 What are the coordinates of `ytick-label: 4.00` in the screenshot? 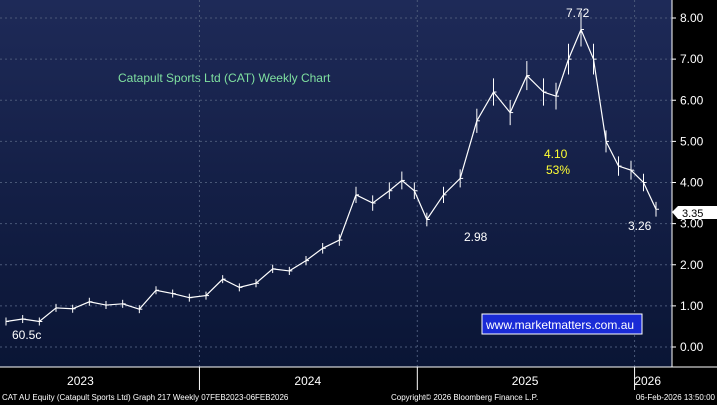 It's located at (692, 183).